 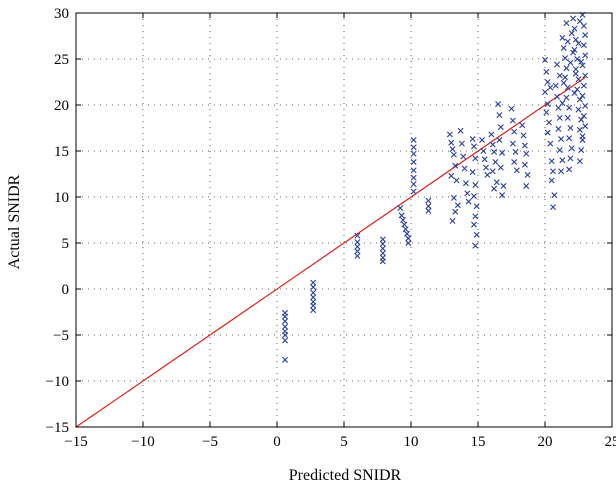 What do you see at coordinates (61, 60) in the screenshot?
I see `y-tick-label: 25` at bounding box center [61, 60].